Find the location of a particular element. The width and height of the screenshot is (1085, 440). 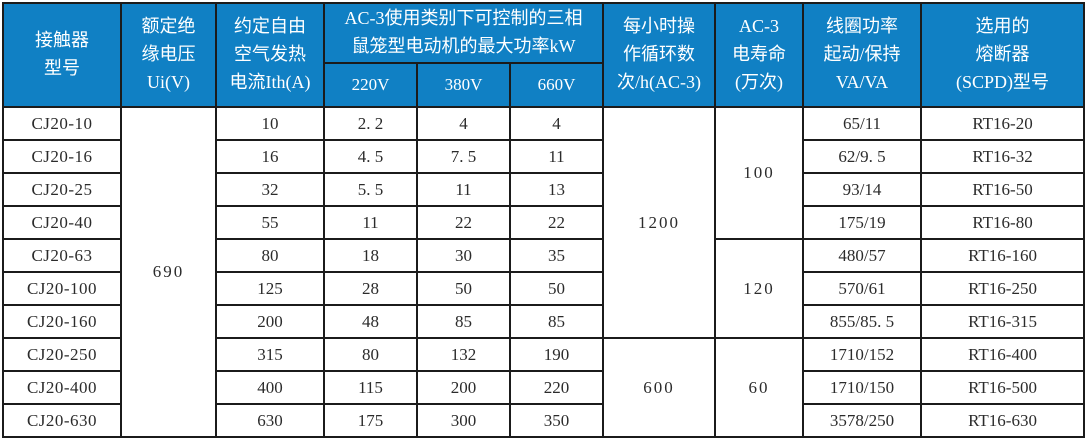

col-header-220v: 220V is located at coordinates (370, 85).